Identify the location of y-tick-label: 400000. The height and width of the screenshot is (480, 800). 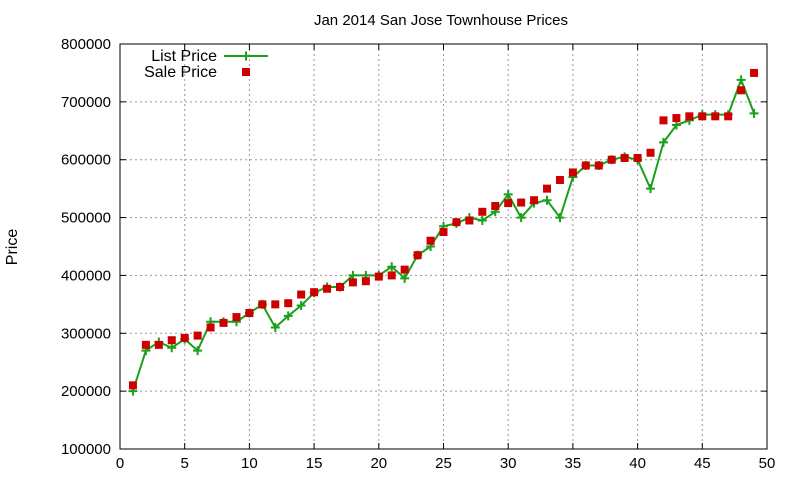
(86, 275).